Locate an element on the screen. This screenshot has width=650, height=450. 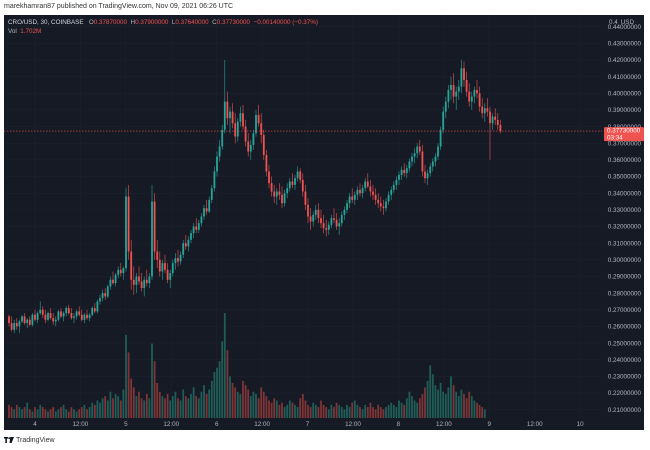
price-tick-label: 0.39000000 is located at coordinates (625, 110).